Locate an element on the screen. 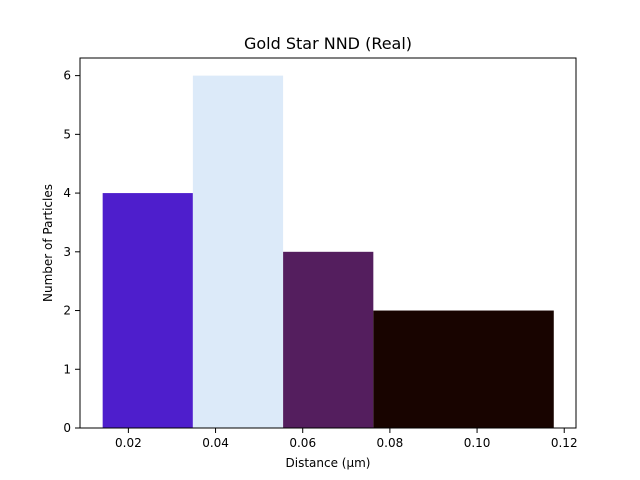  y-tick-label: 5 is located at coordinates (67, 134).